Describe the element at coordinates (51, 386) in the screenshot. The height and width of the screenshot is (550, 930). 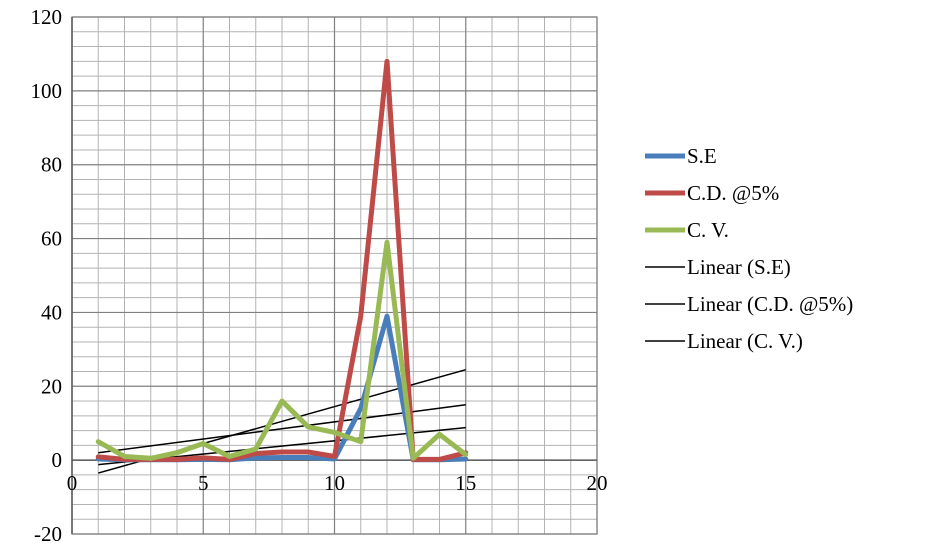
I see `y-tick-label: 20` at that location.